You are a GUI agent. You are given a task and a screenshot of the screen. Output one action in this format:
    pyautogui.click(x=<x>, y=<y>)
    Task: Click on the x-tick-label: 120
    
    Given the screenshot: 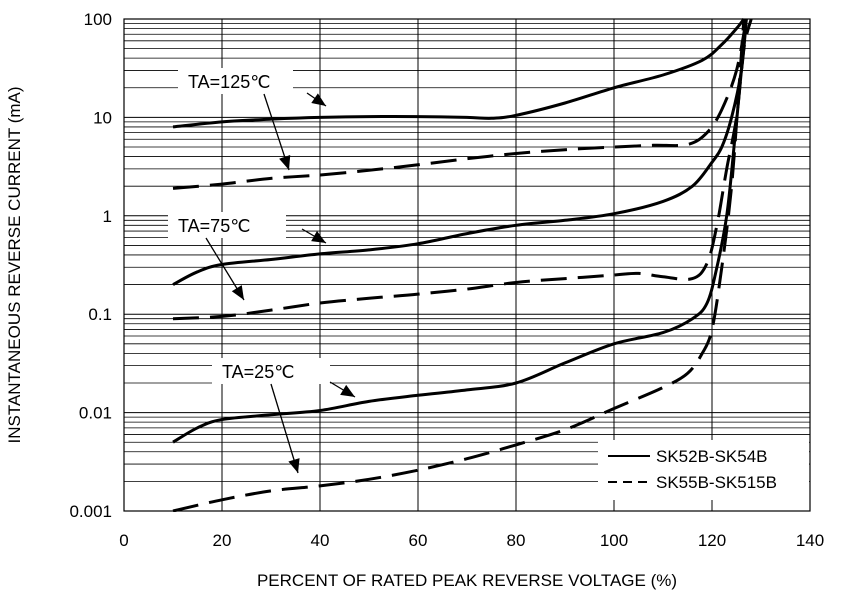 What is the action you would take?
    pyautogui.click(x=712, y=540)
    